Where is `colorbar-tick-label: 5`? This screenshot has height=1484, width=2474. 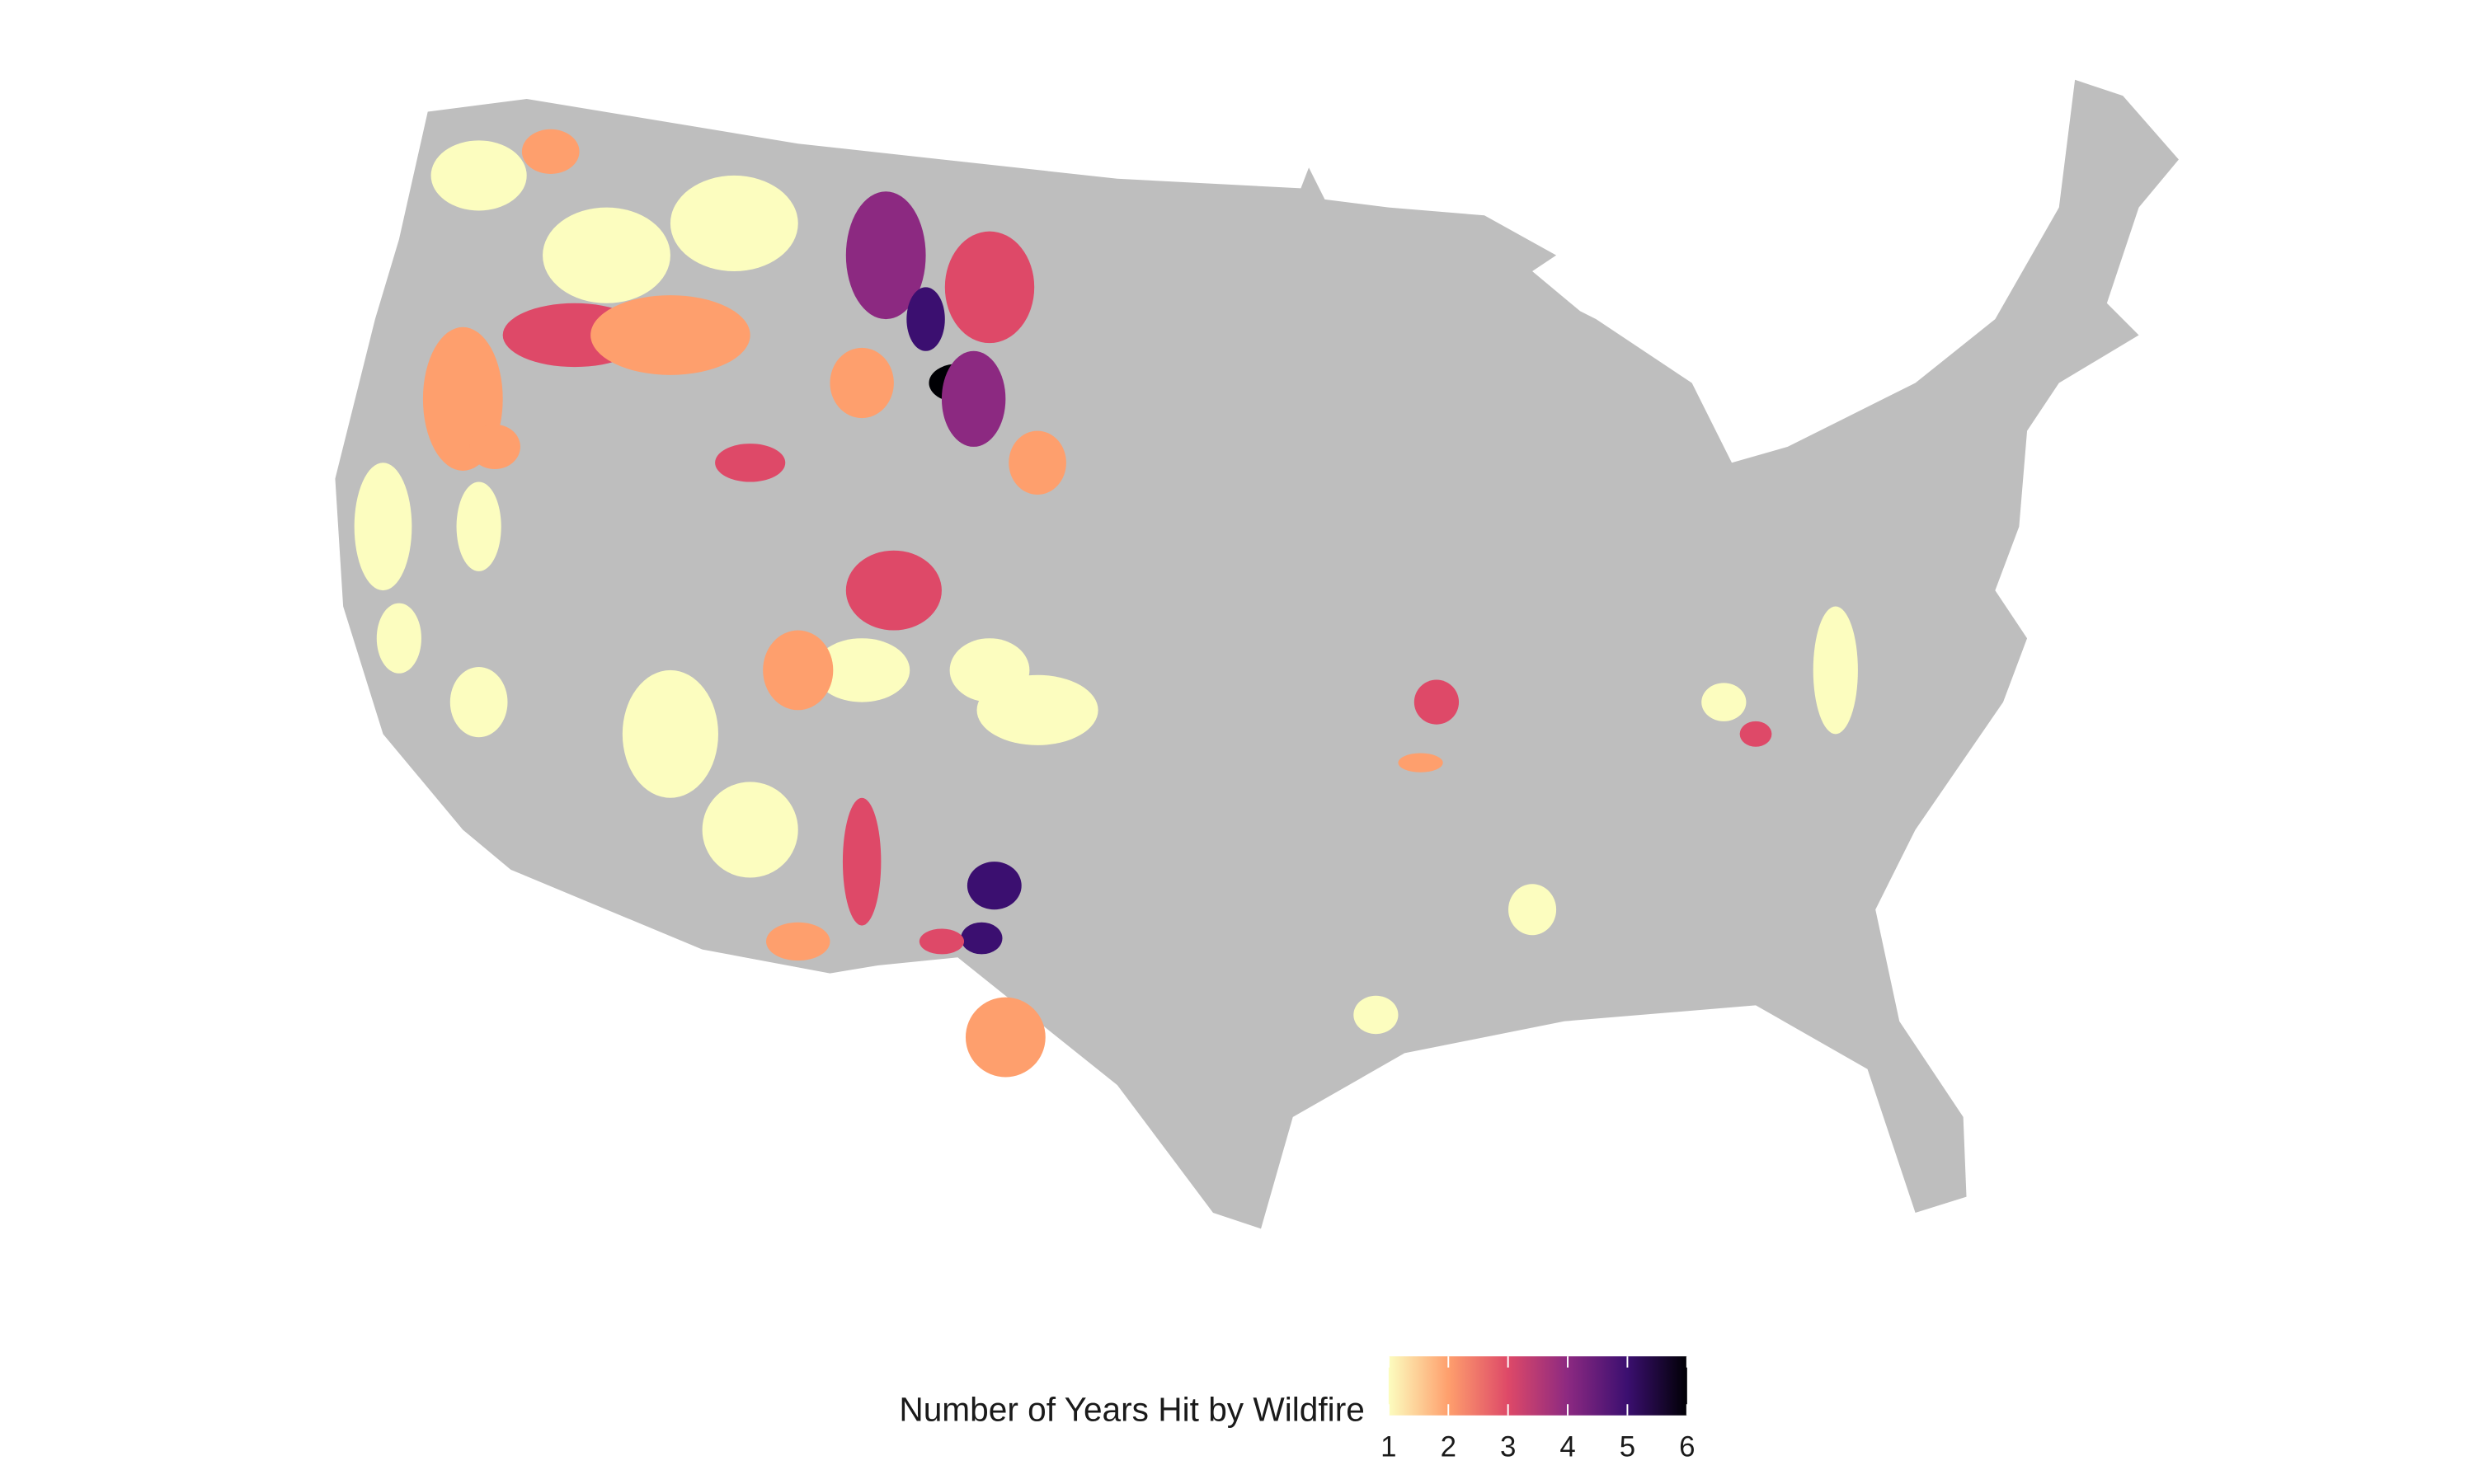 colorbar-tick-label: 5 is located at coordinates (1627, 1447).